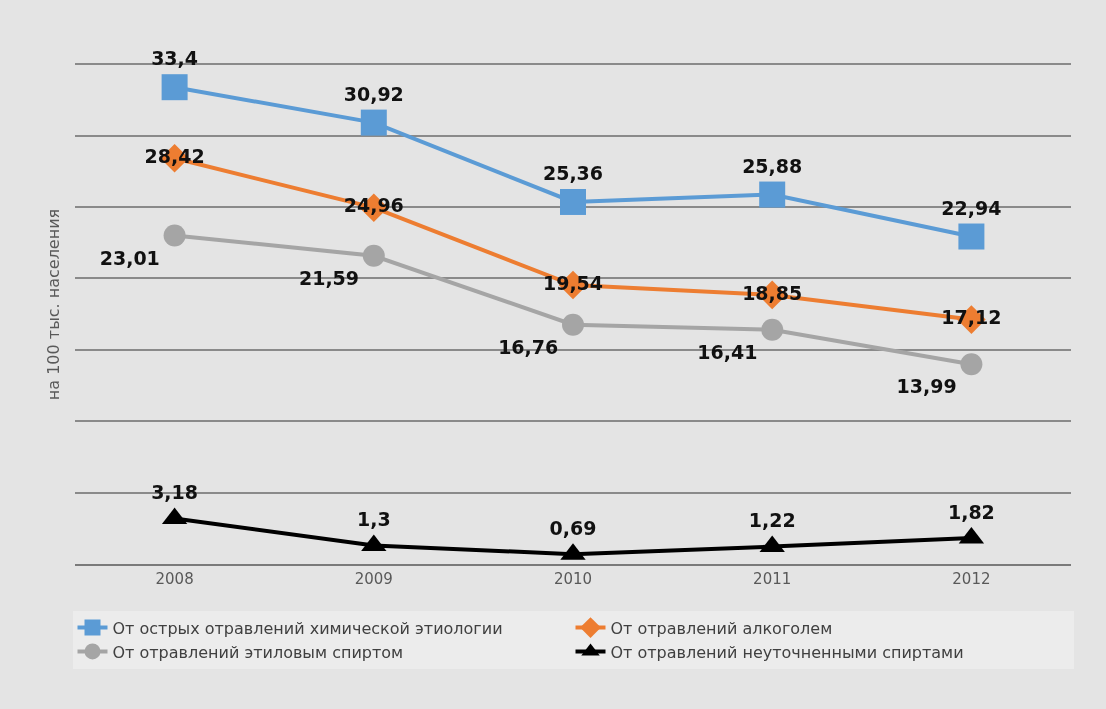 The height and width of the screenshot is (709, 1106). What do you see at coordinates (772, 165) in the screenshot?
I see `data-label: 25,88` at bounding box center [772, 165].